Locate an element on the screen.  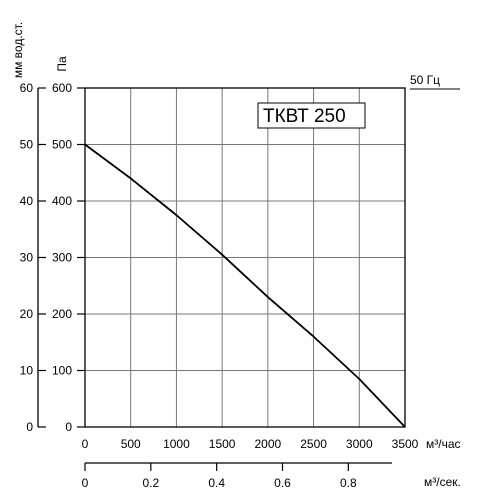
x-axis-primary-label: м³/час is located at coordinates (443, 444).